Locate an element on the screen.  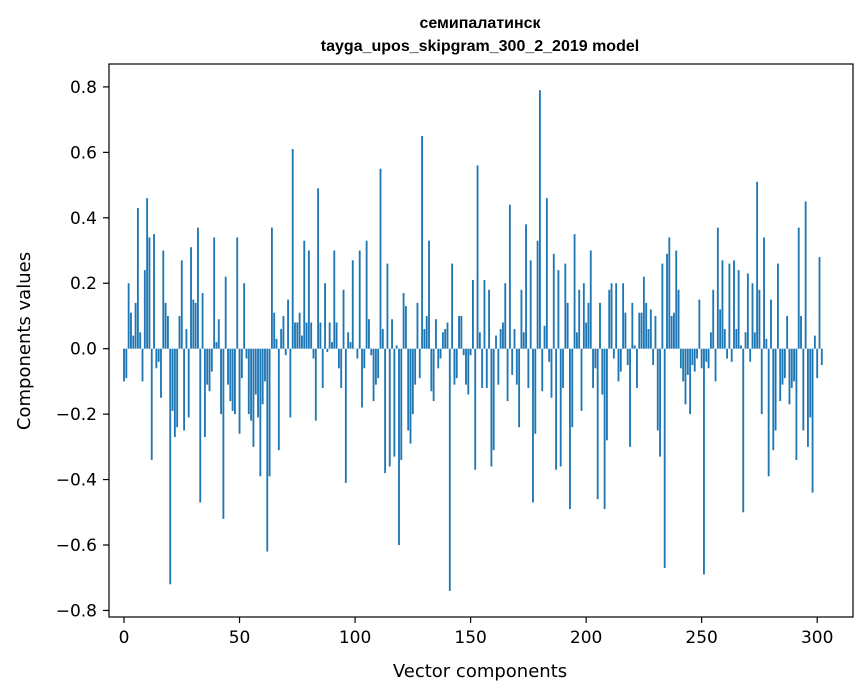
y-axis-label: Components values is located at coordinates (24, 341).